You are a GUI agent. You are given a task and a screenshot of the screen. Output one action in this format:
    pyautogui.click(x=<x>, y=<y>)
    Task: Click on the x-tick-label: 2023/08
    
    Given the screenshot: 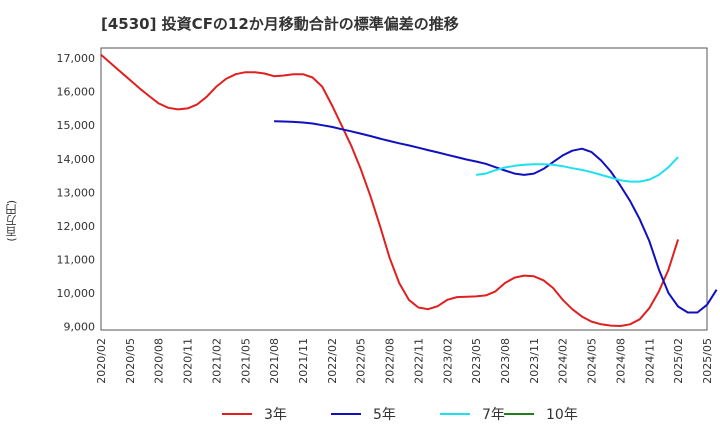 What is the action you would take?
    pyautogui.click(x=505, y=361)
    